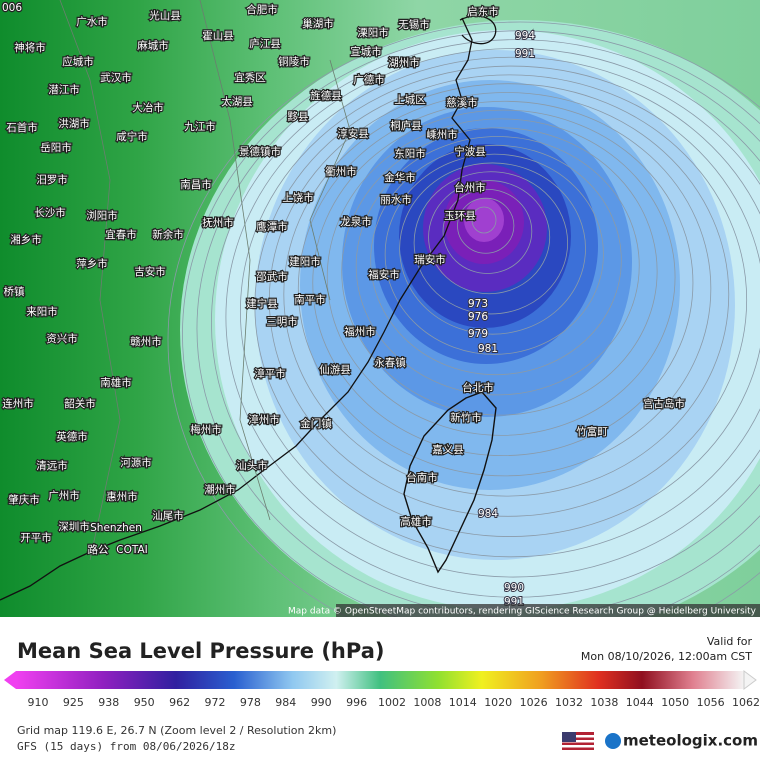 This screenshot has height=764, width=760. I want to click on city-label: 建宁县, so click(262, 303).